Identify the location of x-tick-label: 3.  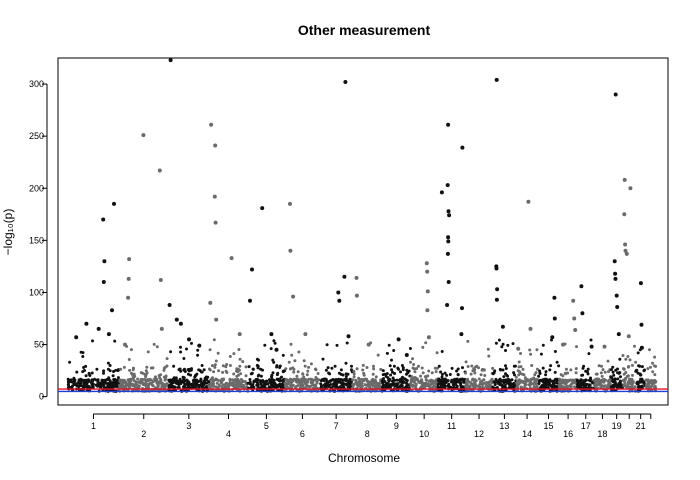
(188, 426).